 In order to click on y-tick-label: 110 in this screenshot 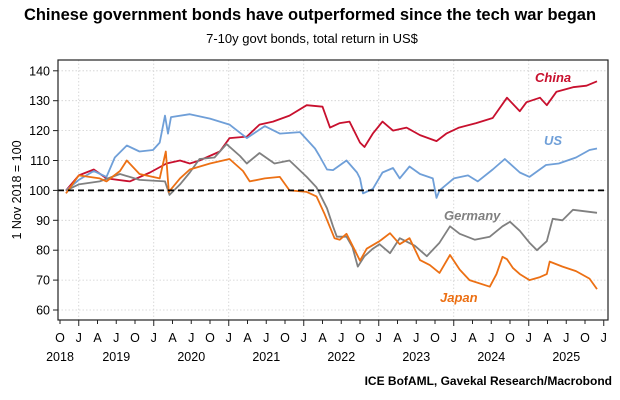, I will do `click(40, 161)`.